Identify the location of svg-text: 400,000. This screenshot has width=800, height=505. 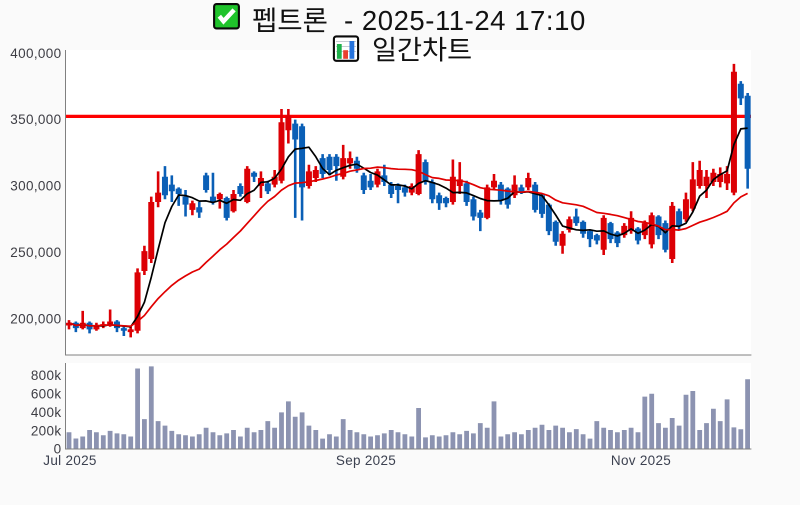
(35, 53).